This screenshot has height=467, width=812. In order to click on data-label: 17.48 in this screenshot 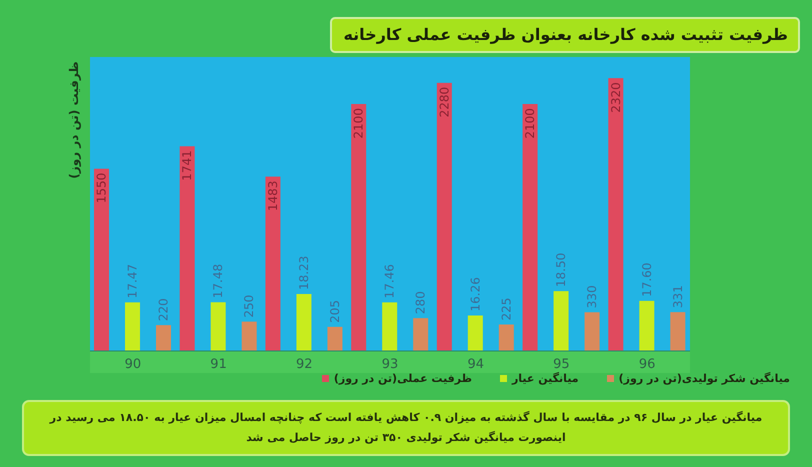, I will do `click(218, 281)`.